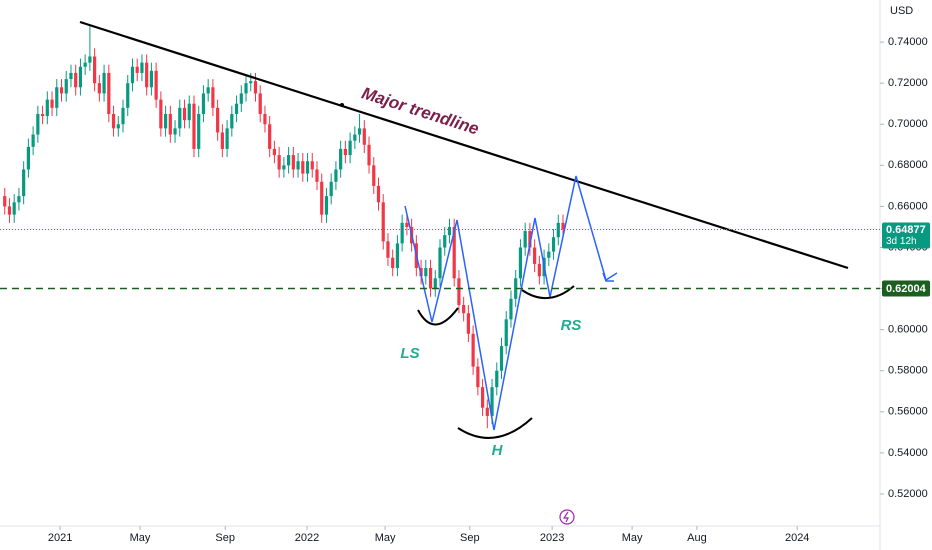 This screenshot has height=550, width=932. I want to click on ls-label: LS, so click(409, 353).